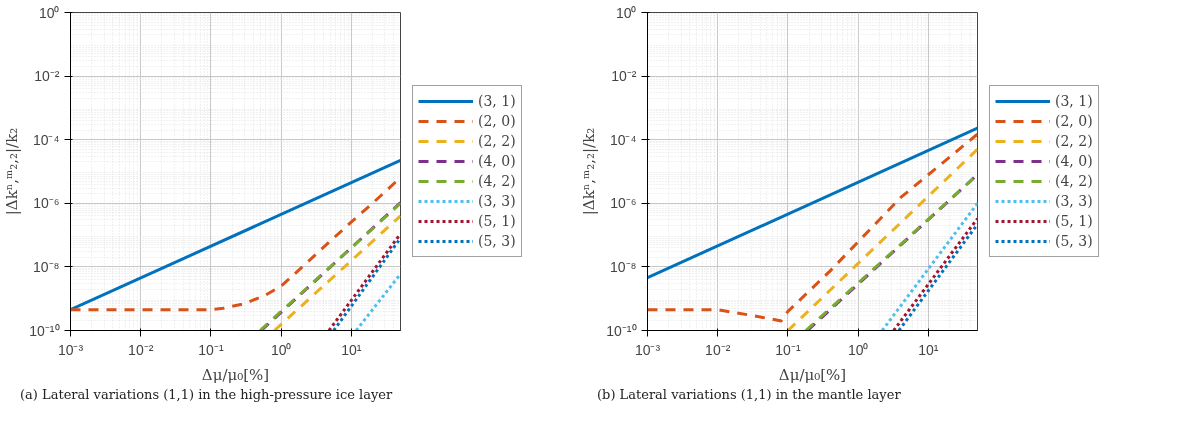 The image size is (1178, 436). I want to click on text: (b) Lateral variations (1,1) in the mantle layer, so click(749, 395).